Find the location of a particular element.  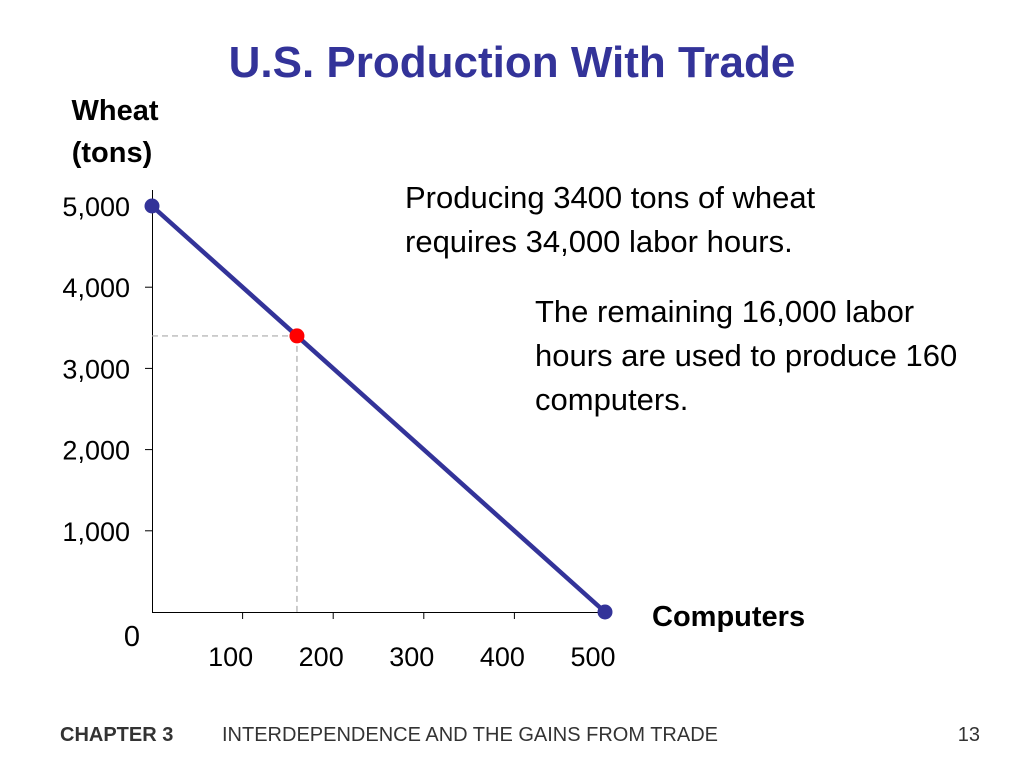

x-tick-label: 300 is located at coordinates (411, 657).